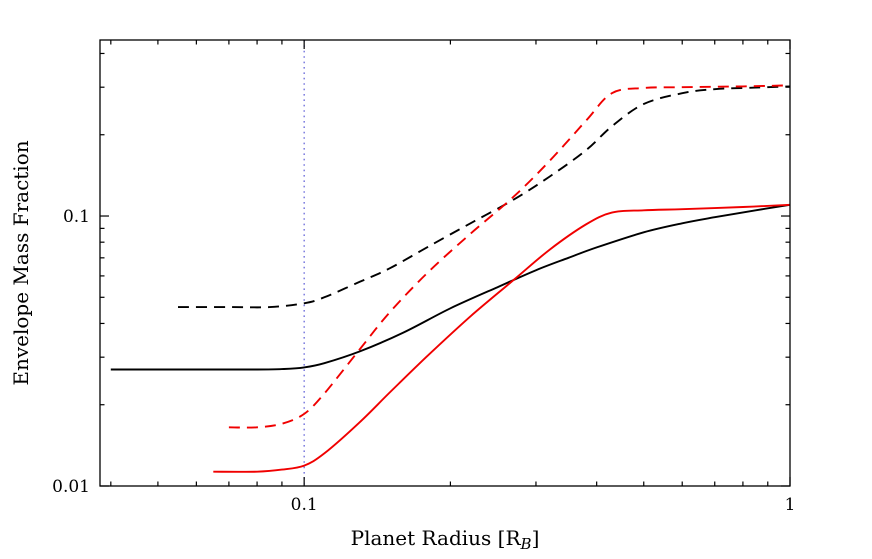  What do you see at coordinates (536, 538) in the screenshot?
I see `x-axis-label-end: ]` at bounding box center [536, 538].